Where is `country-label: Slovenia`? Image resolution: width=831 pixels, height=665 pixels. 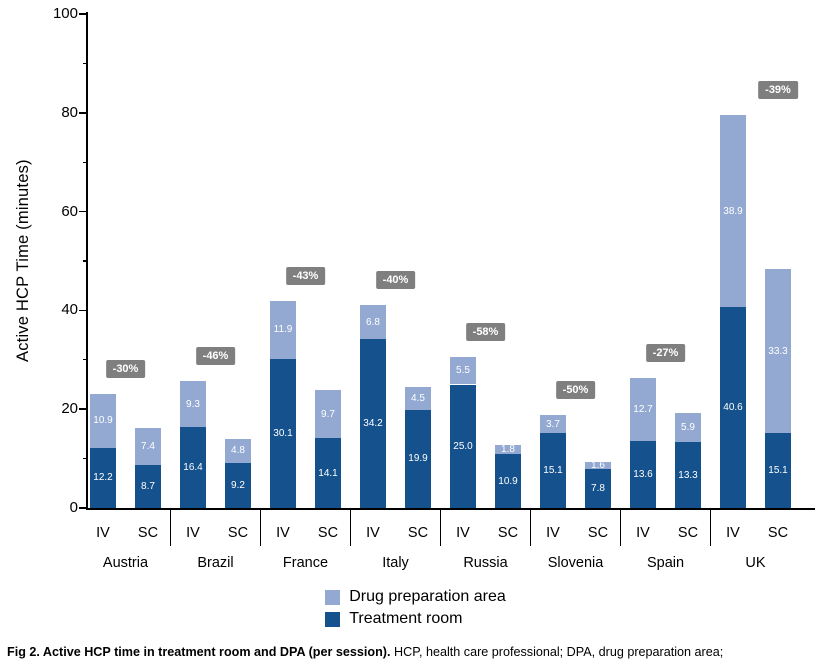 country-label: Slovenia is located at coordinates (575, 563).